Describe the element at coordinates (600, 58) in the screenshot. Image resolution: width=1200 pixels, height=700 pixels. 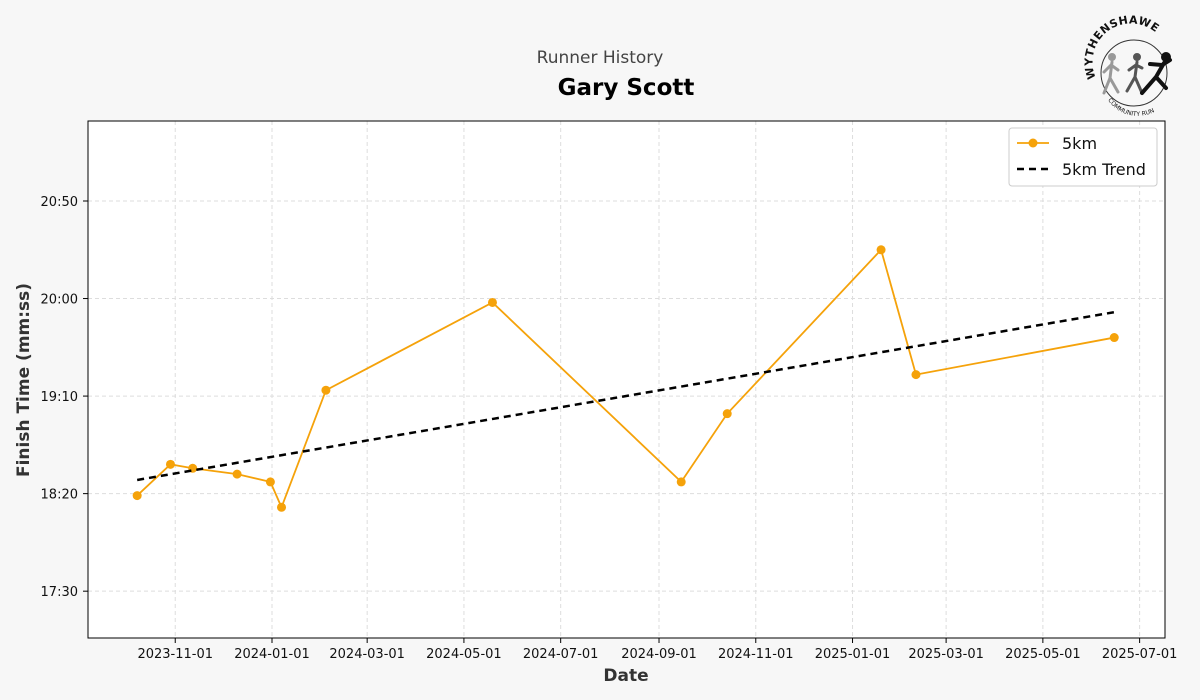
I see `chart-title: Runner History` at that location.